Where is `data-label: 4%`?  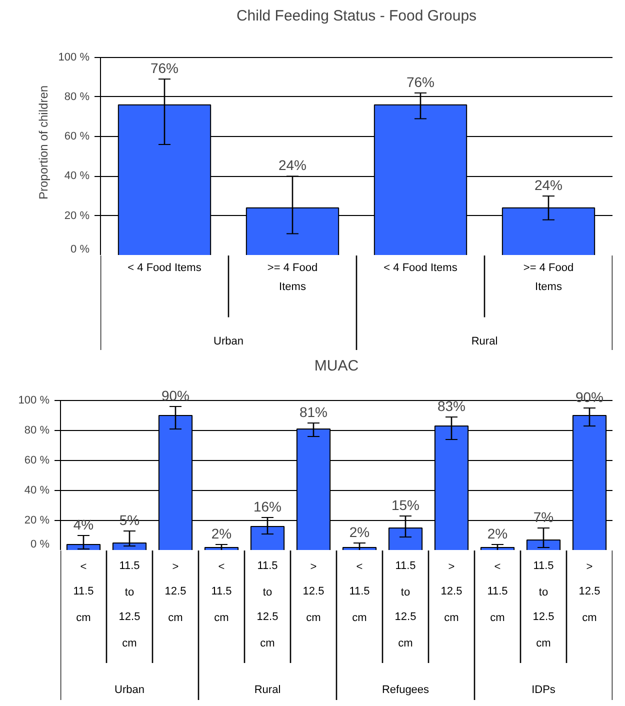
data-label: 4% is located at coordinates (83, 524).